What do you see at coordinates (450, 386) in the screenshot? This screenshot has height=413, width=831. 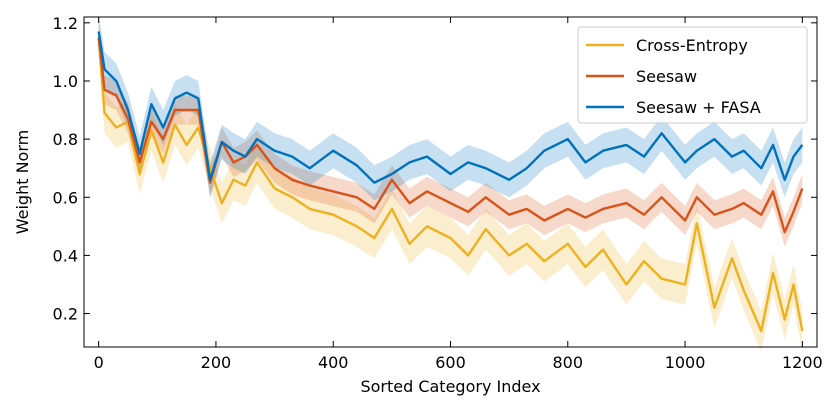 I see `x-axis-label: Sorted Category Index` at bounding box center [450, 386].